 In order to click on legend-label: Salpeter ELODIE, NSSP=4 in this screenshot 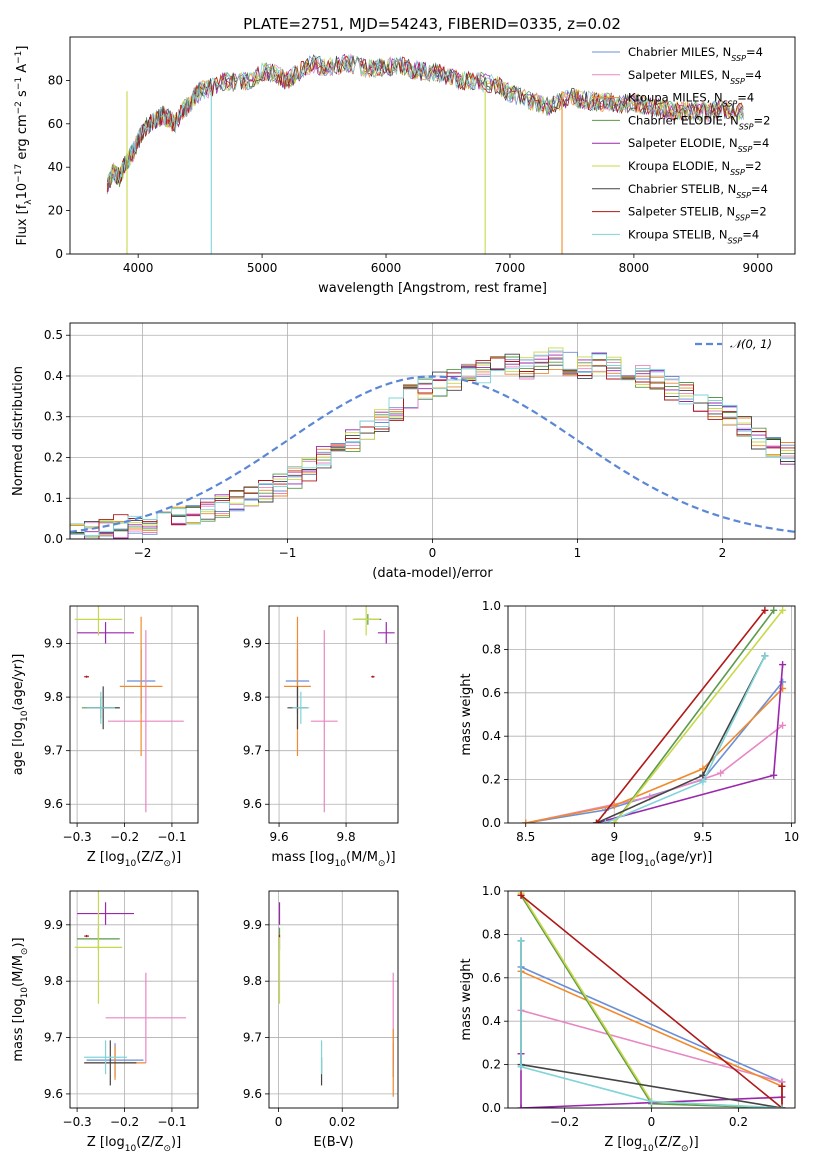, I will do `click(698, 145)`.